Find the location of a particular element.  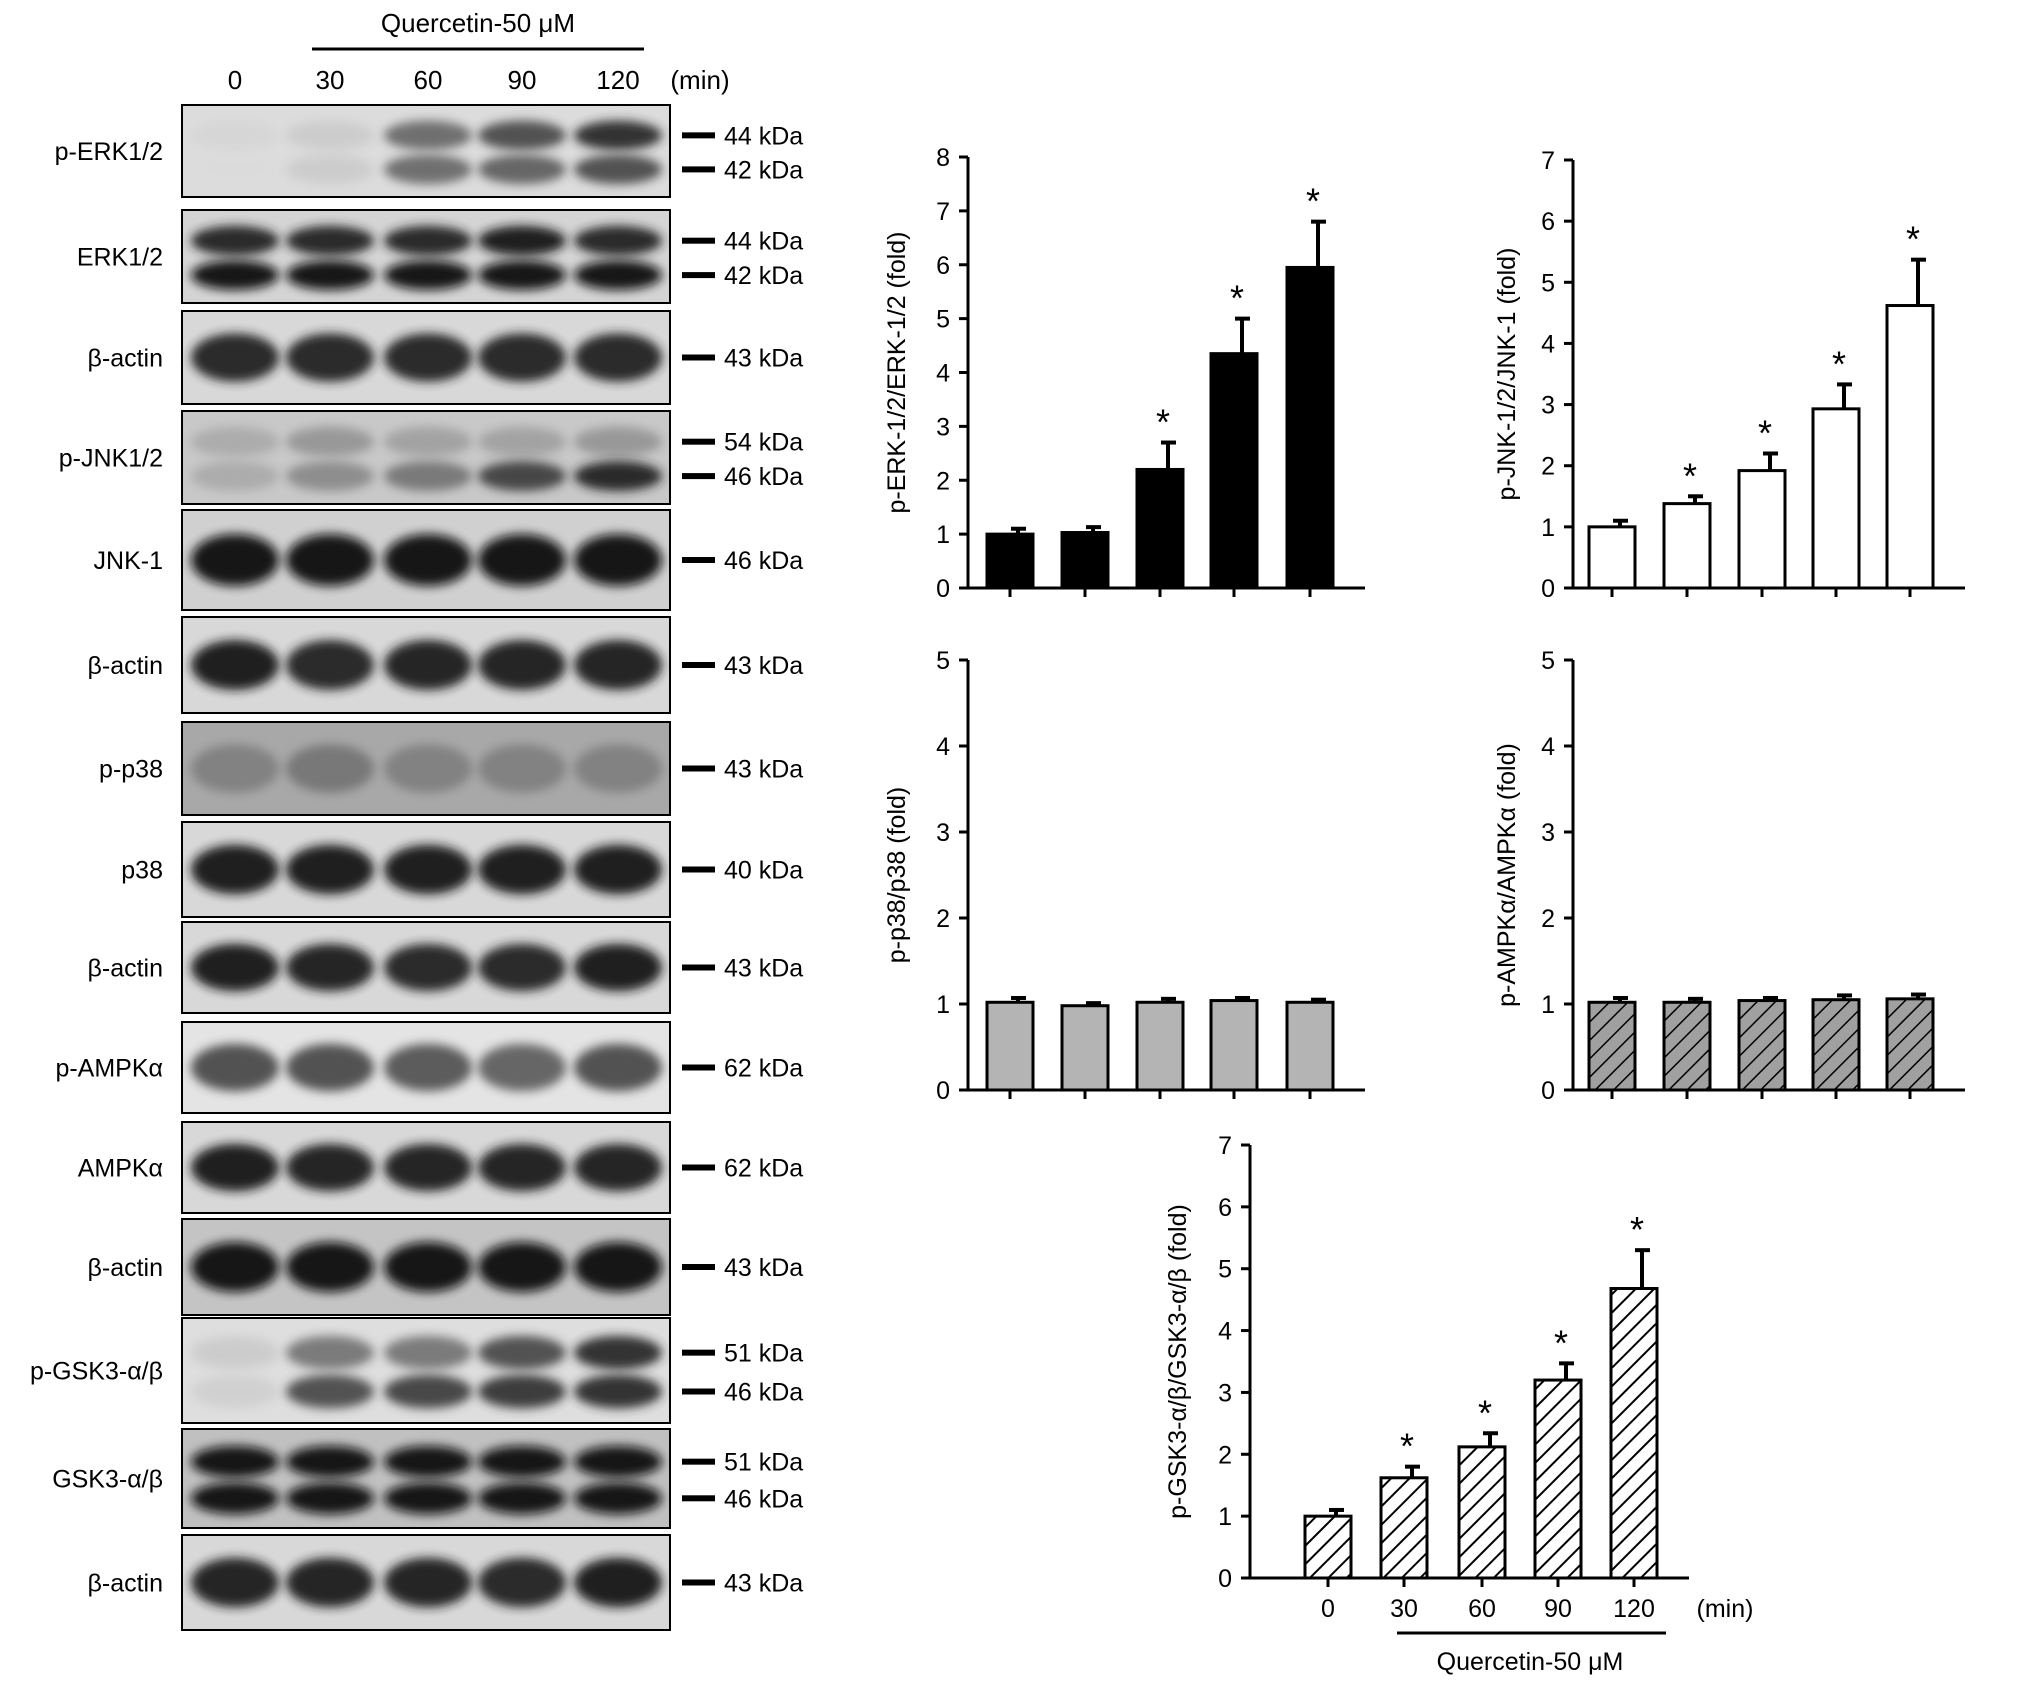

blot-header: Quercetin-50 μM 0 30 60 90 120 (min) is located at coordinates (479, 51).